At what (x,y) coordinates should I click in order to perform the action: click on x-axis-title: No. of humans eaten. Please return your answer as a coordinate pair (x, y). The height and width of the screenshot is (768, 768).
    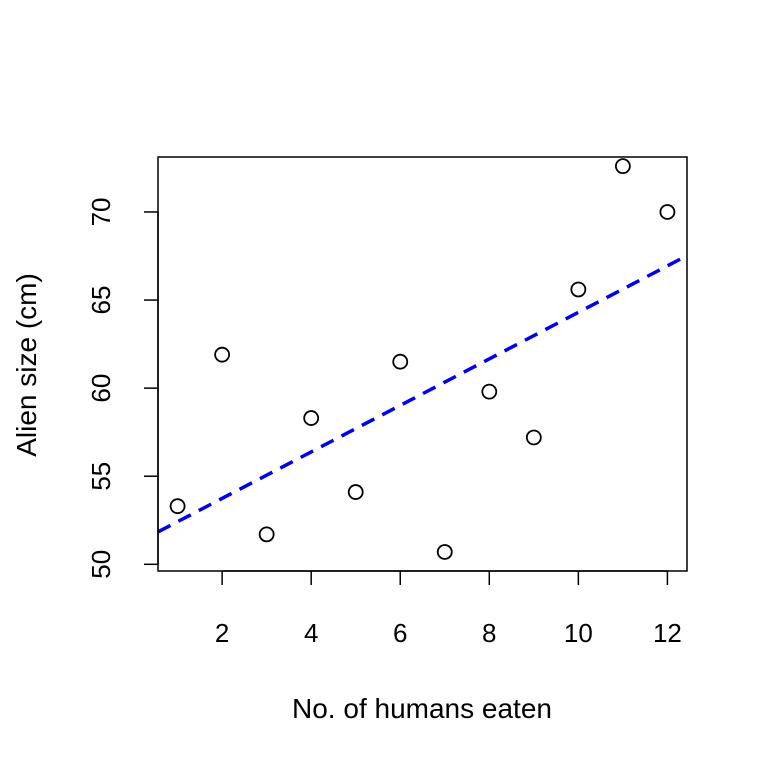
    Looking at the image, I should click on (422, 708).